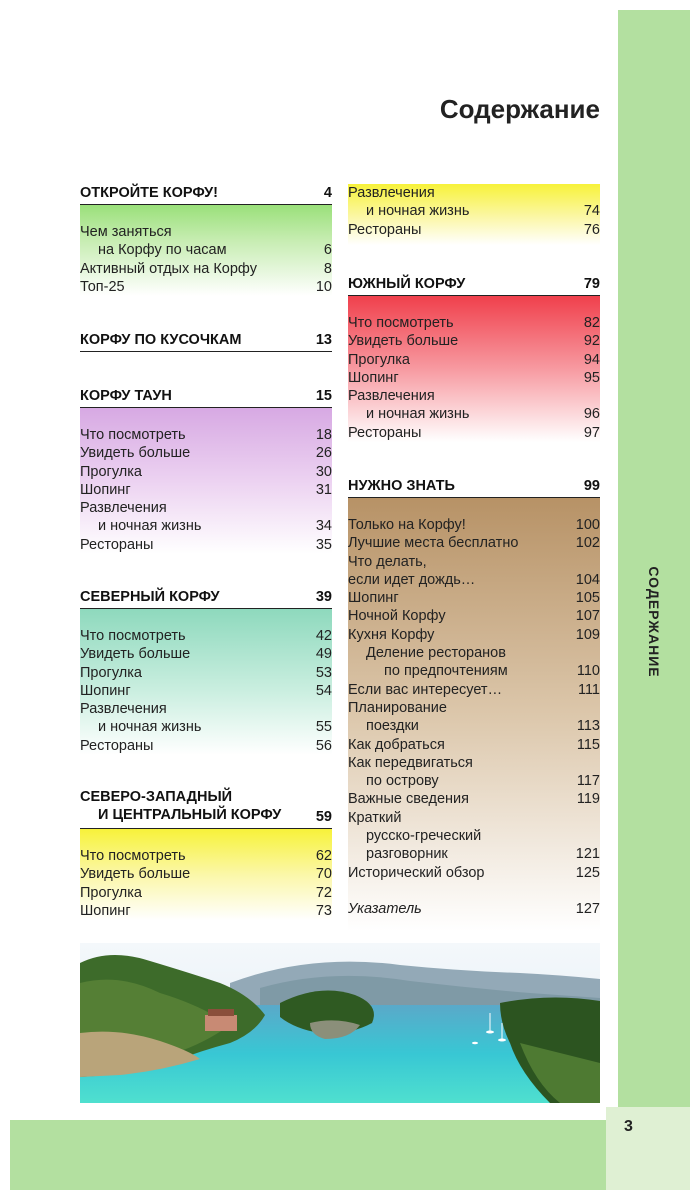 The image size is (700, 1202). Describe the element at coordinates (474, 377) in the screenshot. I see `toc-entry: Шопинг 95` at that location.